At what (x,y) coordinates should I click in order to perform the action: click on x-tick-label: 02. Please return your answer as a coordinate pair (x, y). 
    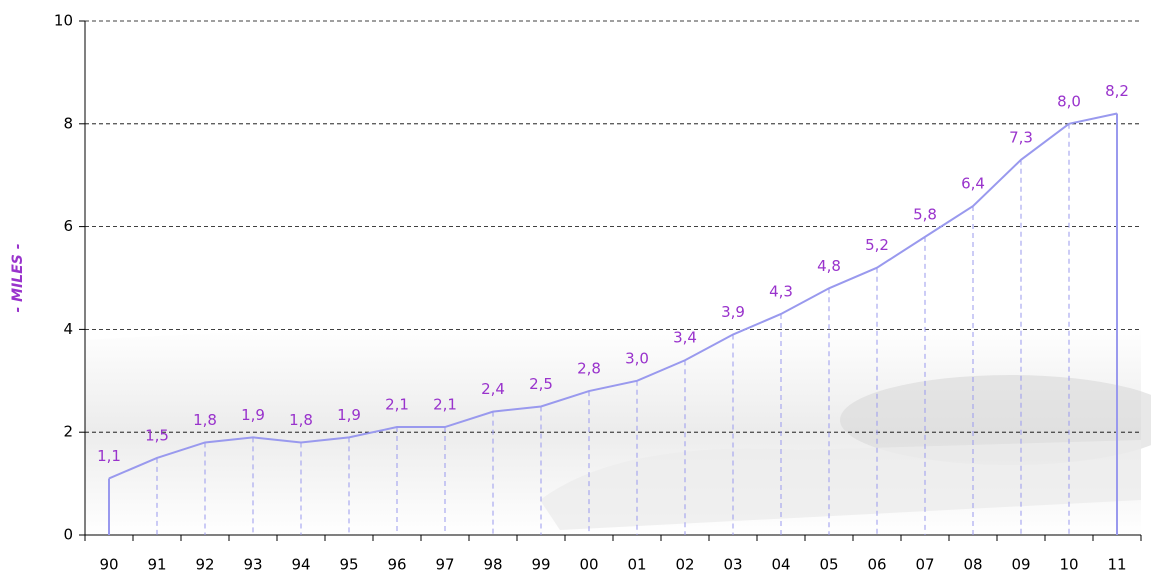
    Looking at the image, I should click on (684, 565).